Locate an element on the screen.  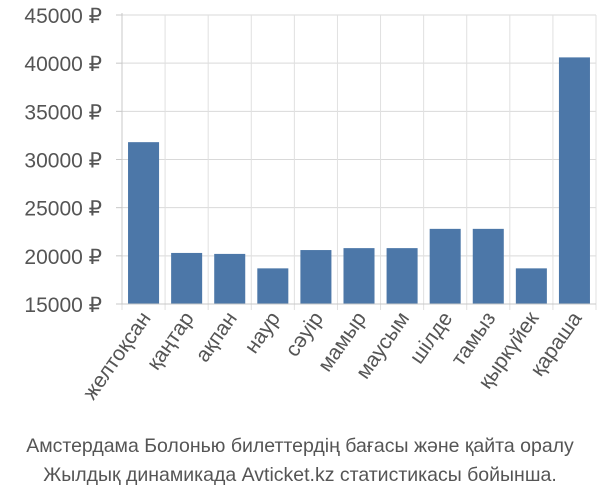
y-tick-label: 30000 ₽ is located at coordinates (63, 161).